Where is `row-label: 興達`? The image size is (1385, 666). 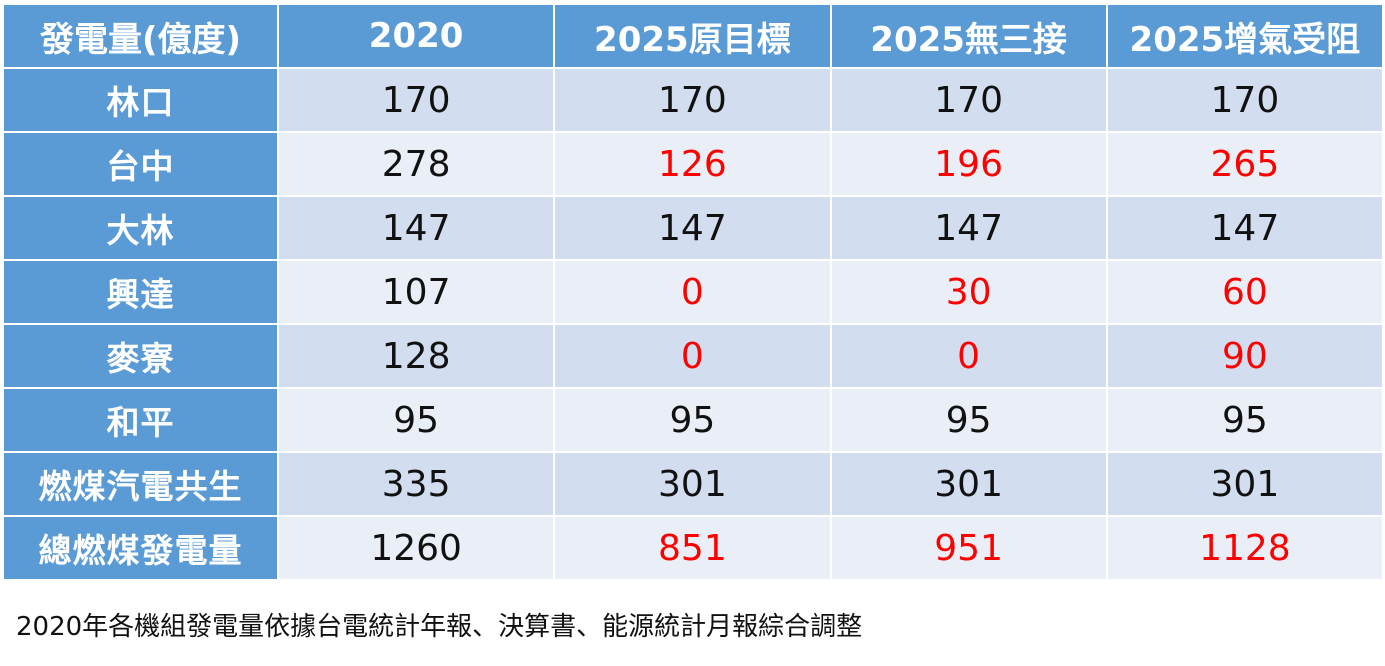 row-label: 興達 is located at coordinates (140, 292).